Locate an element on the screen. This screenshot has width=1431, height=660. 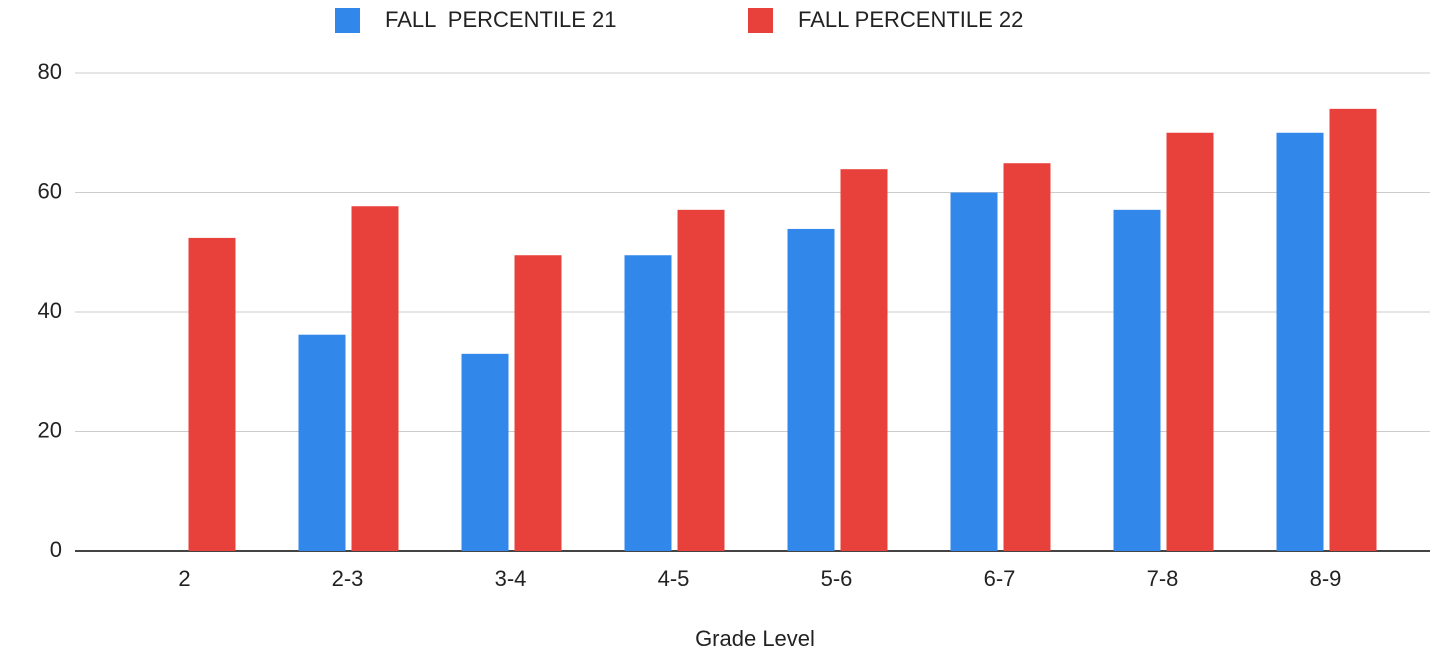
x-tick-label: 6-7 is located at coordinates (1000, 578).